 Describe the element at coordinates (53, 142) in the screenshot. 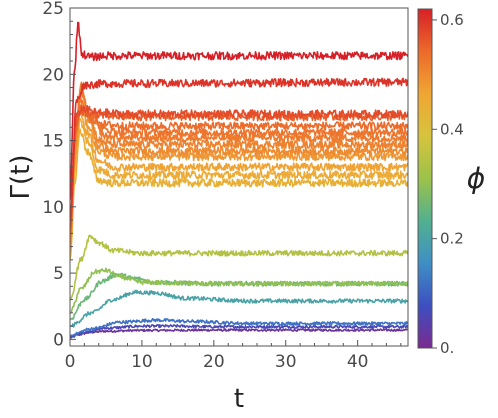

I see `y-tick-label: 15` at that location.